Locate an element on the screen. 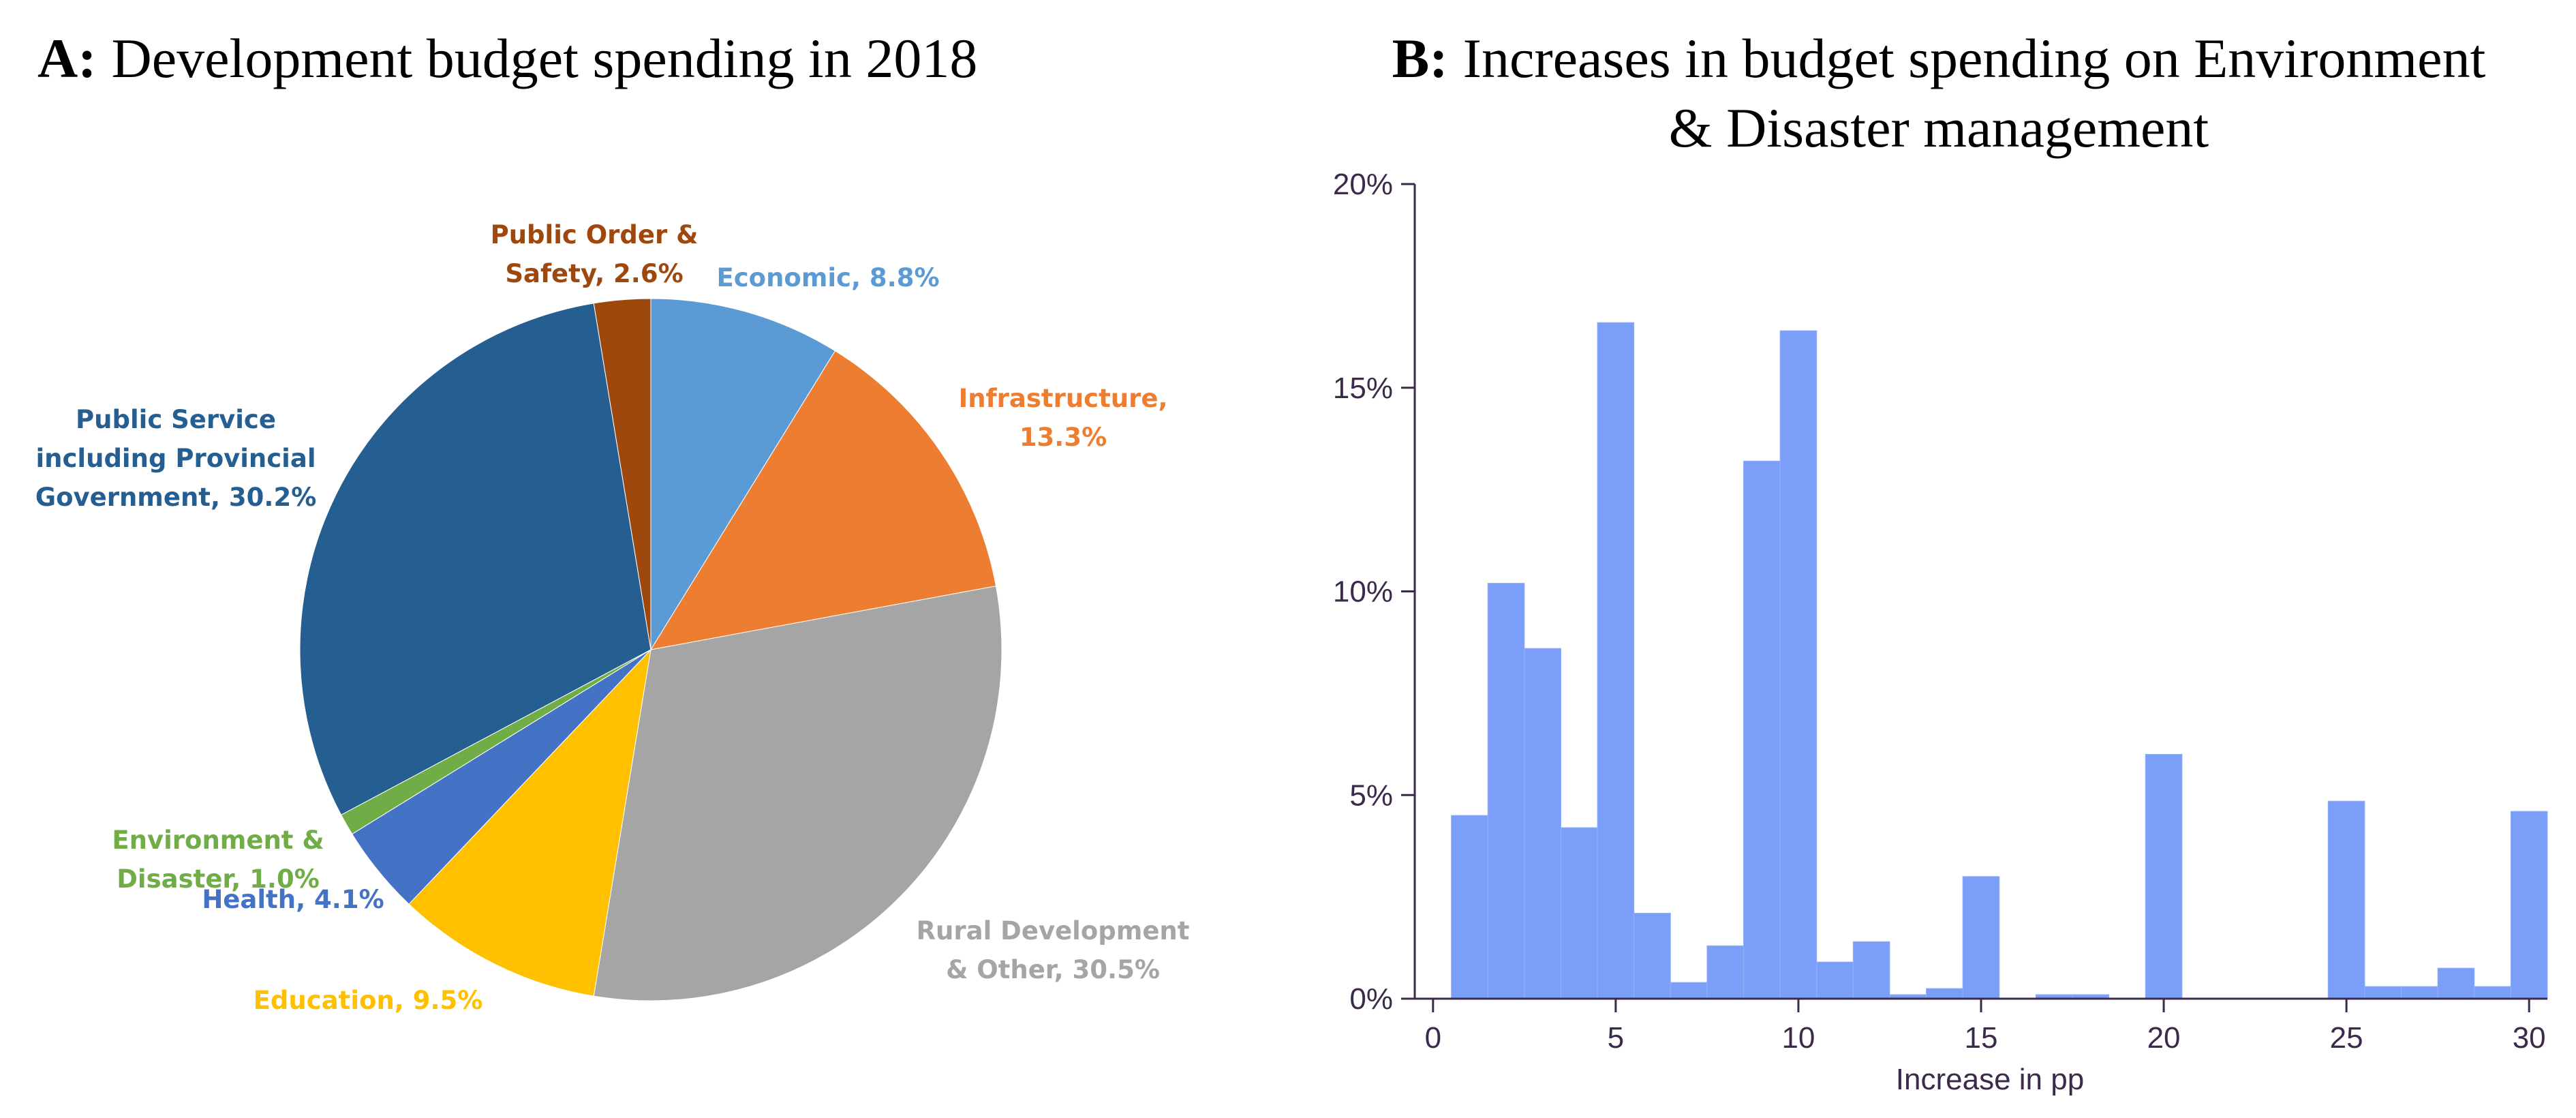  pie-slice-label-line: Education, 9.5% is located at coordinates (369, 1001).